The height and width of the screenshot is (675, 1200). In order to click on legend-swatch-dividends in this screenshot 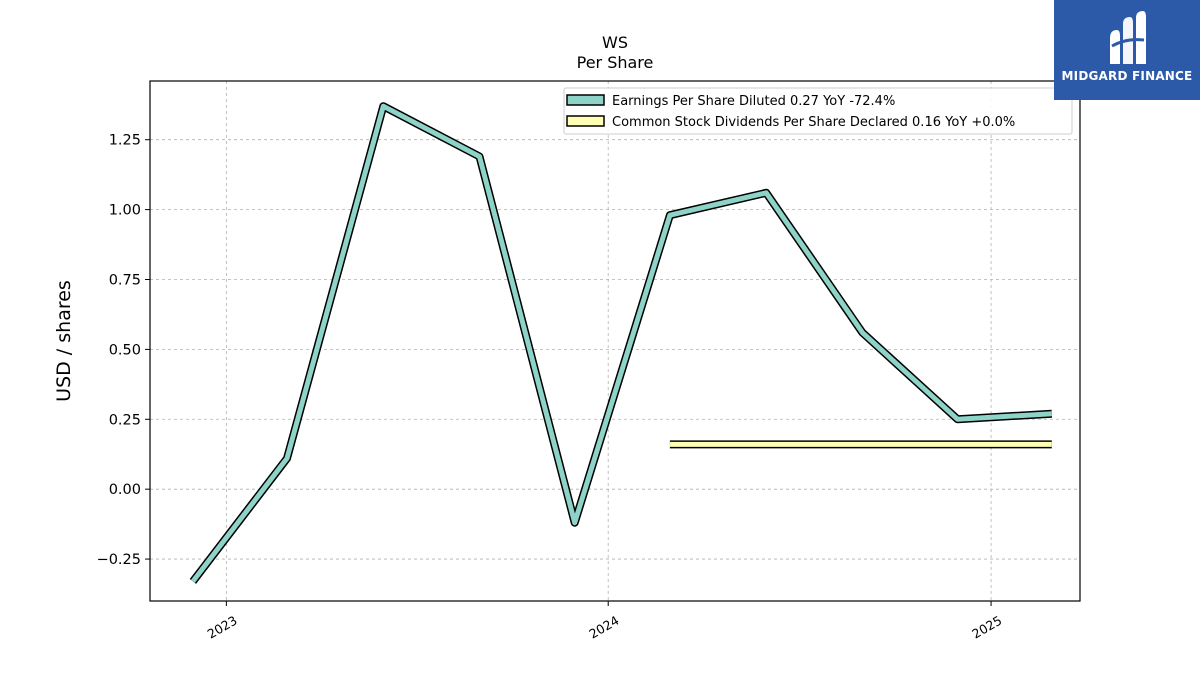, I will do `click(585, 121)`.